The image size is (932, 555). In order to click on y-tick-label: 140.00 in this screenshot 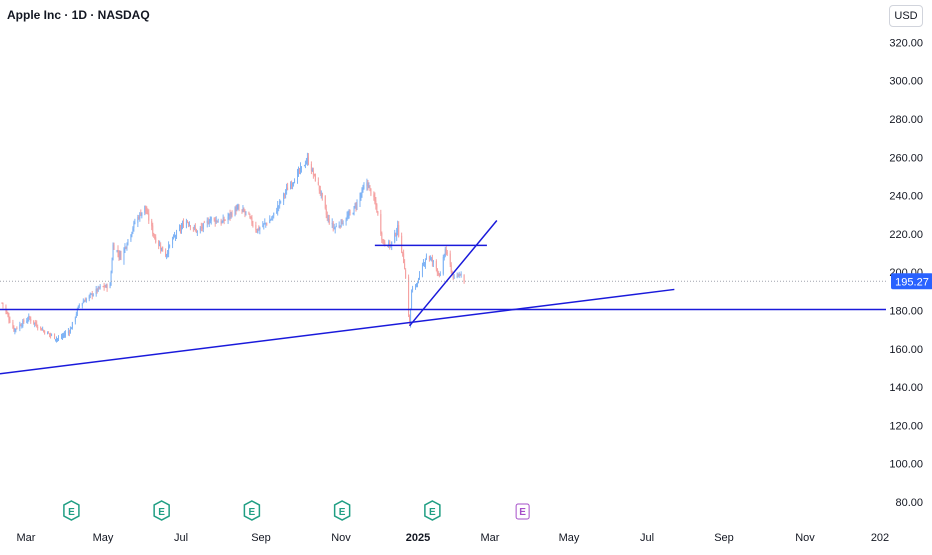, I will do `click(906, 388)`.